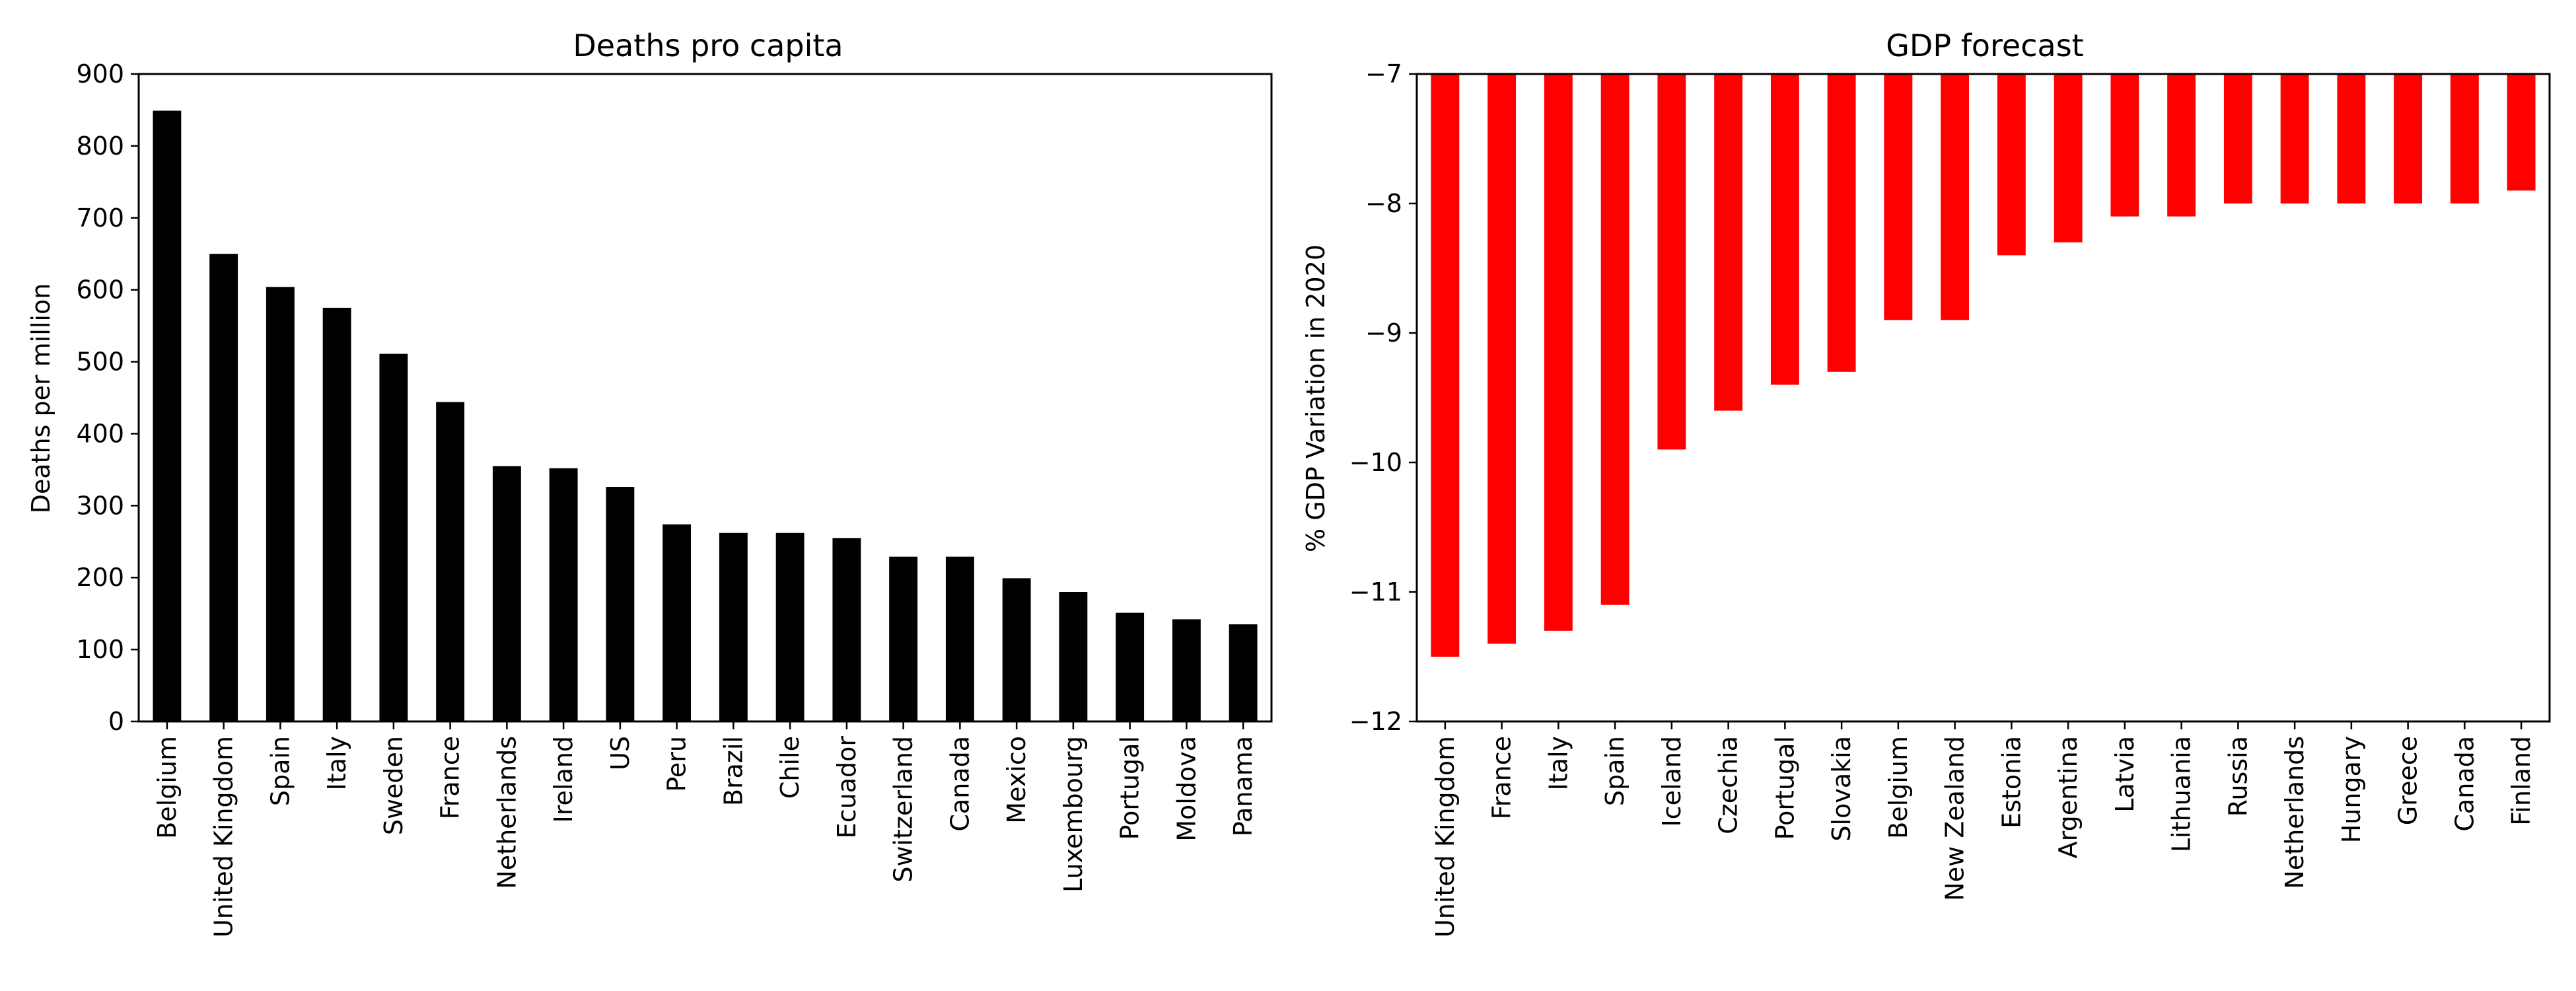 This screenshot has height=991, width=2576. Describe the element at coordinates (1375, 721) in the screenshot. I see `gdp-y-tick-label: −12` at that location.